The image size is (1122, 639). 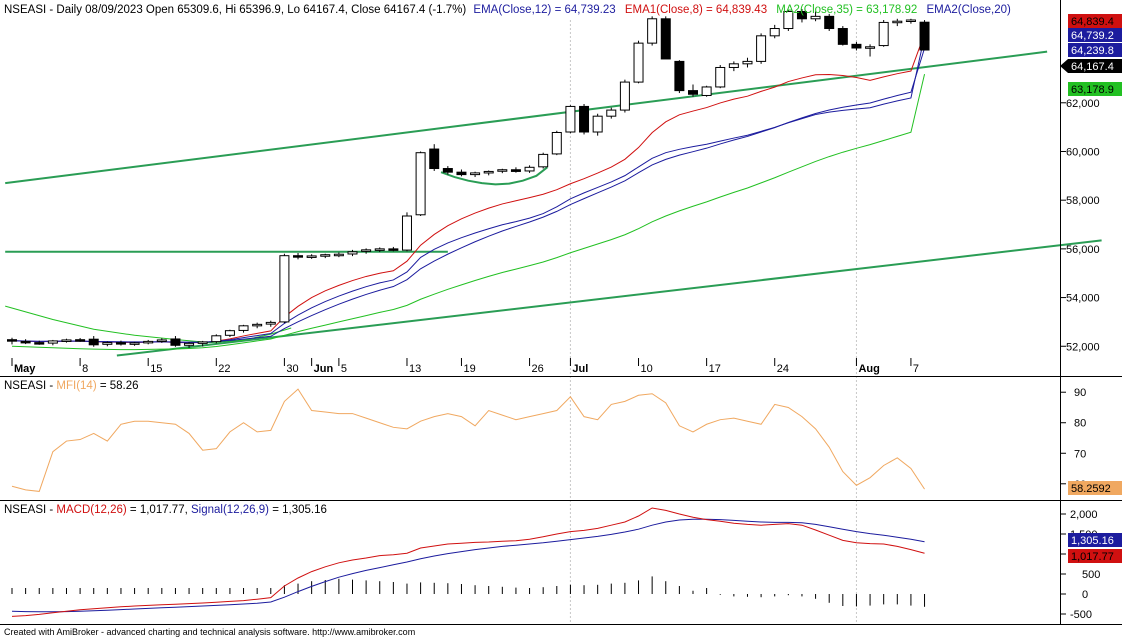 What do you see at coordinates (1083, 299) in the screenshot?
I see `price-y-tick-label: 54,000` at bounding box center [1083, 299].